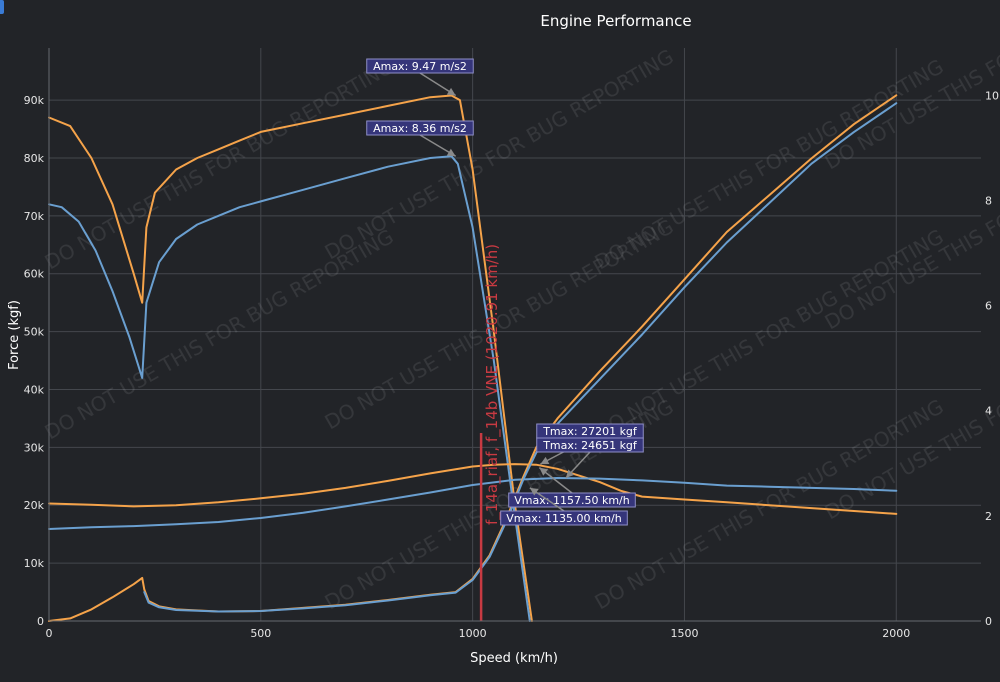 This screenshot has width=1000, height=682. What do you see at coordinates (40, 621) in the screenshot?
I see `y-tick-label: 0` at bounding box center [40, 621].